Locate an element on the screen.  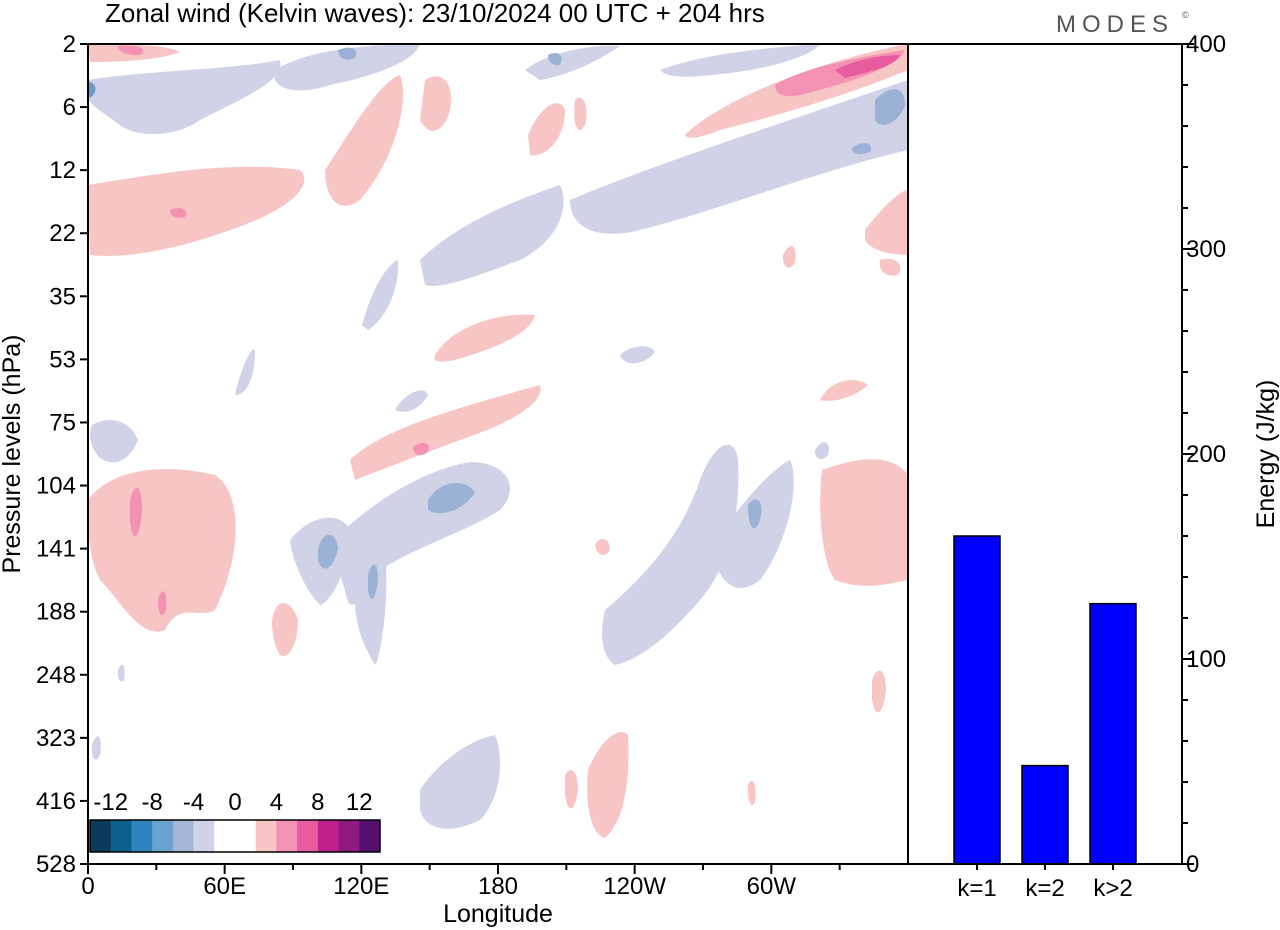
energy-tick-label: 200 is located at coordinates (1206, 454).